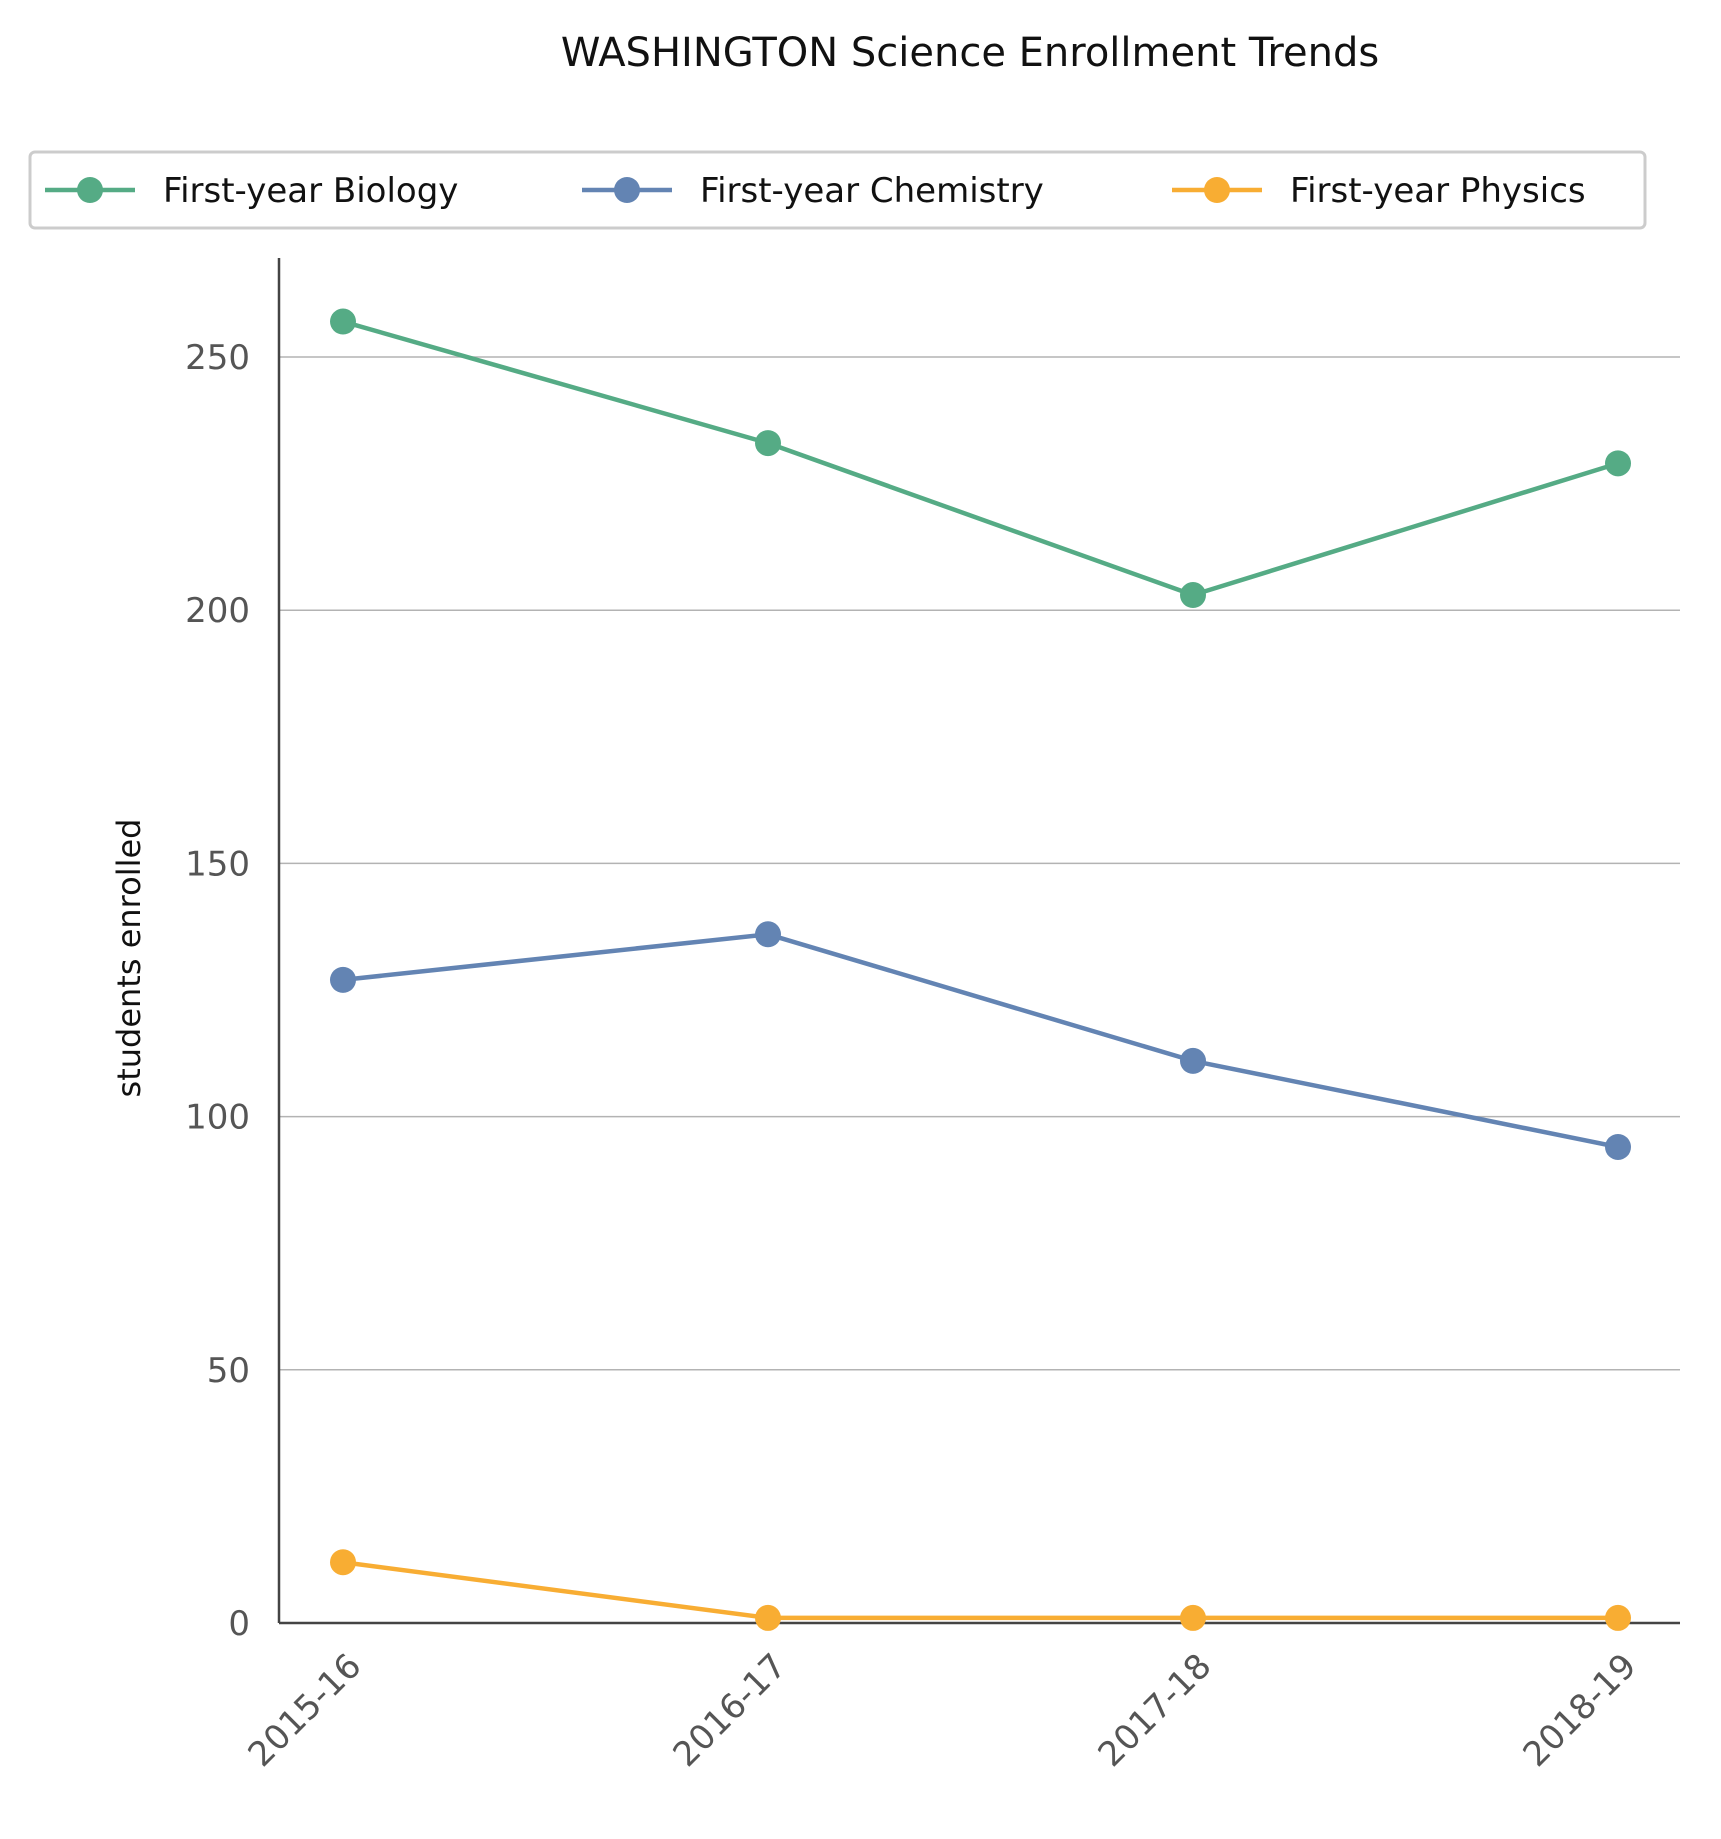 Image resolution: width=1721 pixels, height=1839 pixels. What do you see at coordinates (129, 958) in the screenshot?
I see `y-axis-label: students enrolled` at bounding box center [129, 958].